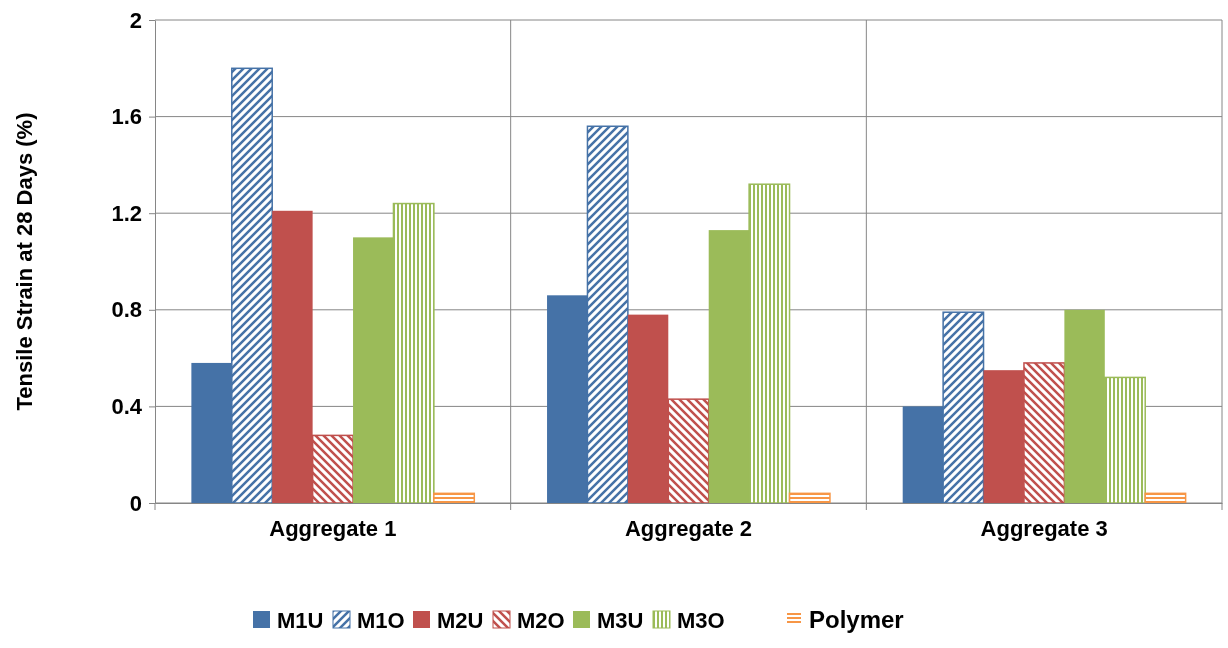 This screenshot has height=648, width=1228. Describe the element at coordinates (126, 213) in the screenshot. I see `y-tick-label: 1.2` at that location.